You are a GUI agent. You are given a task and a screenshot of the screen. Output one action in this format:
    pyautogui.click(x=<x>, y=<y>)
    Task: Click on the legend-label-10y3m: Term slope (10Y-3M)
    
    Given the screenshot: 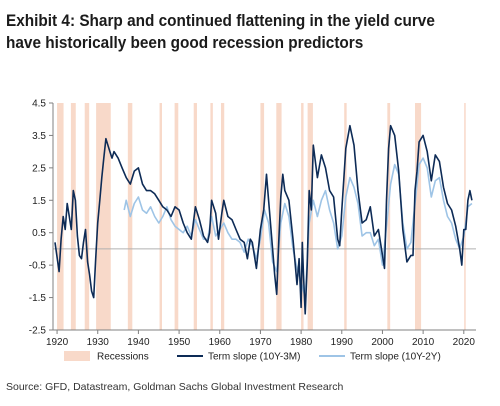 What is the action you would take?
    pyautogui.click(x=254, y=357)
    